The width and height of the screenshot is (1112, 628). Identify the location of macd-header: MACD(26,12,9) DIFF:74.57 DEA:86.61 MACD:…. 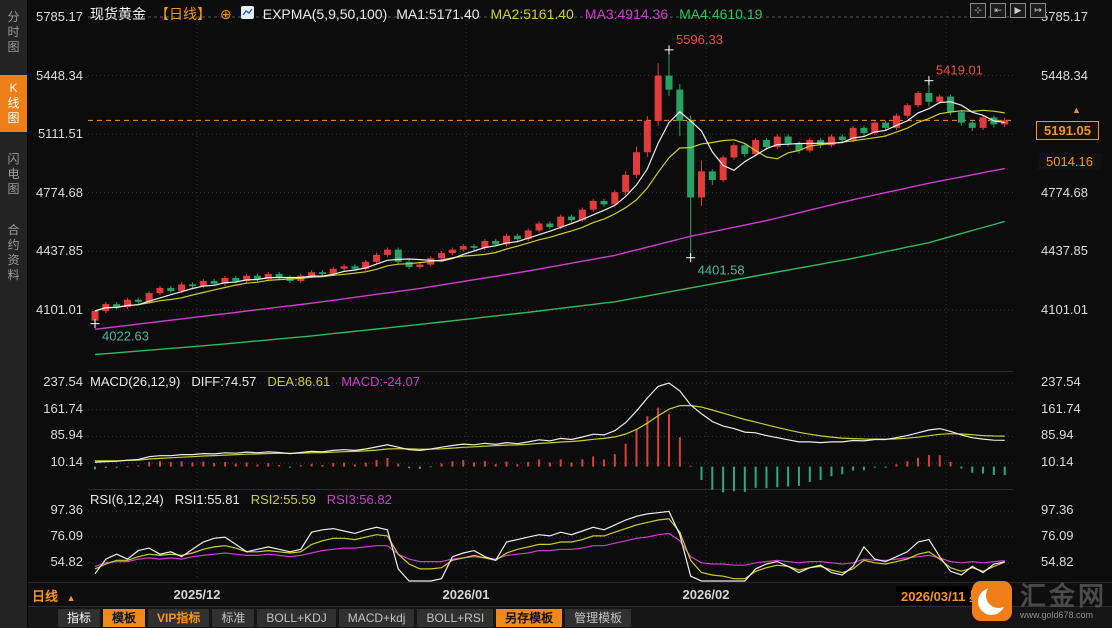
(255, 381).